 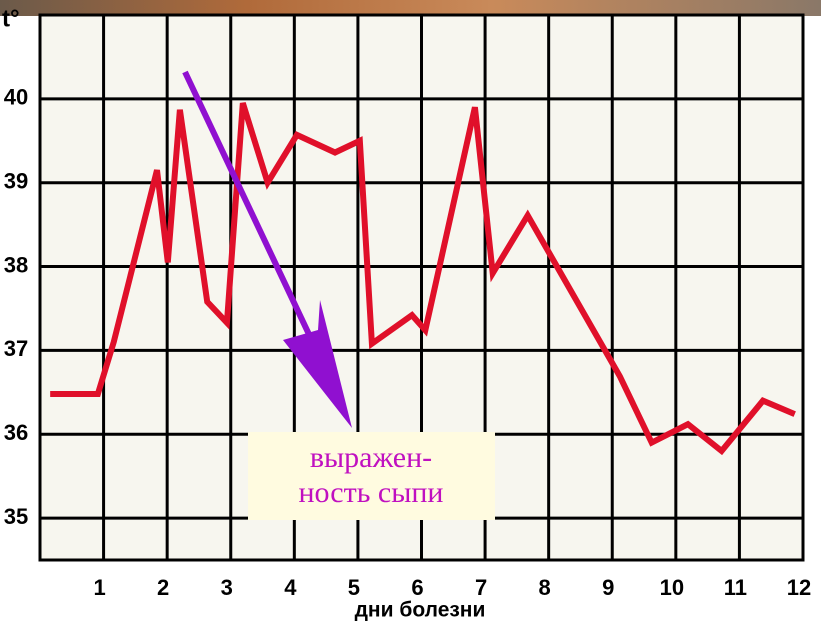 What do you see at coordinates (16, 264) in the screenshot?
I see `y-tick-label: 38` at bounding box center [16, 264].